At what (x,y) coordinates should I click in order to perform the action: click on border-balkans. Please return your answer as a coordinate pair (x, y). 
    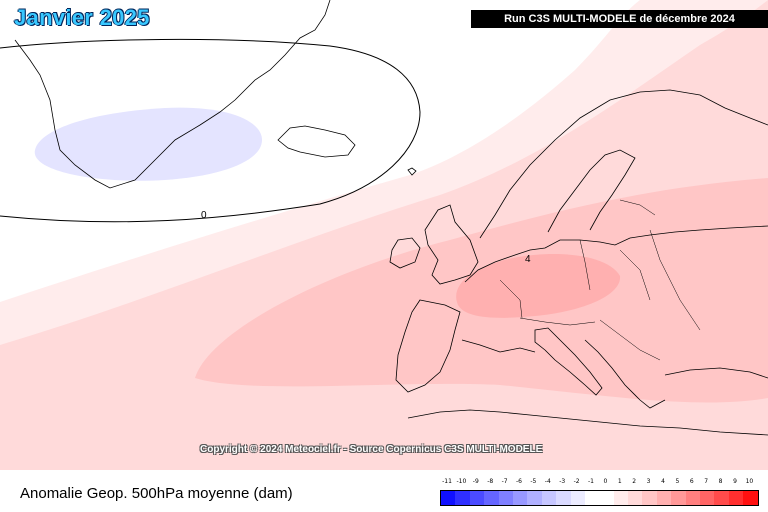
    Looking at the image, I should click on (630, 340).